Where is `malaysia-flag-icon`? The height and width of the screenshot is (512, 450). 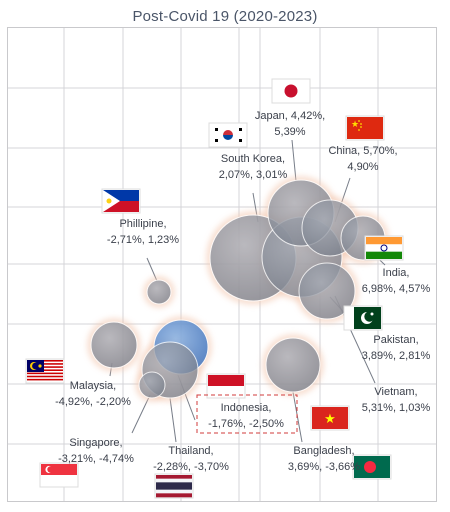 malaysia-flag-icon is located at coordinates (45, 371).